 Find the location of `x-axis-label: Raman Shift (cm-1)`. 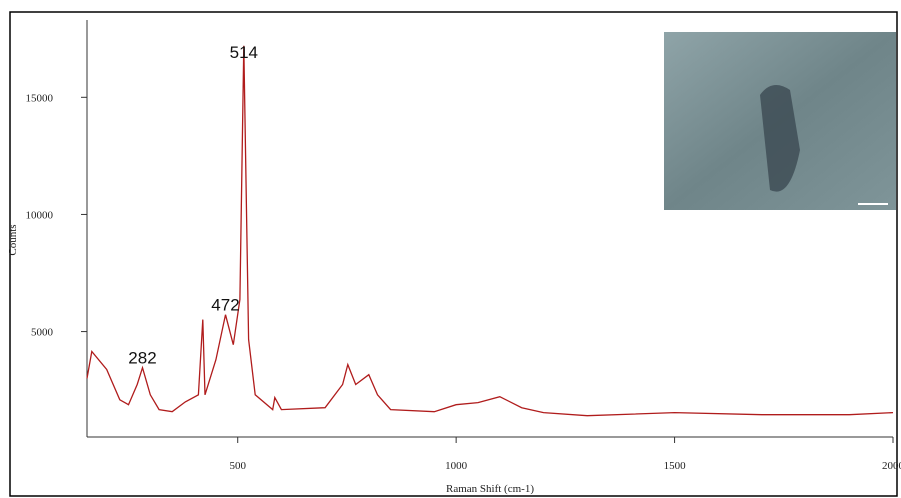

x-axis-label: Raman Shift (cm-1) is located at coordinates (490, 489).